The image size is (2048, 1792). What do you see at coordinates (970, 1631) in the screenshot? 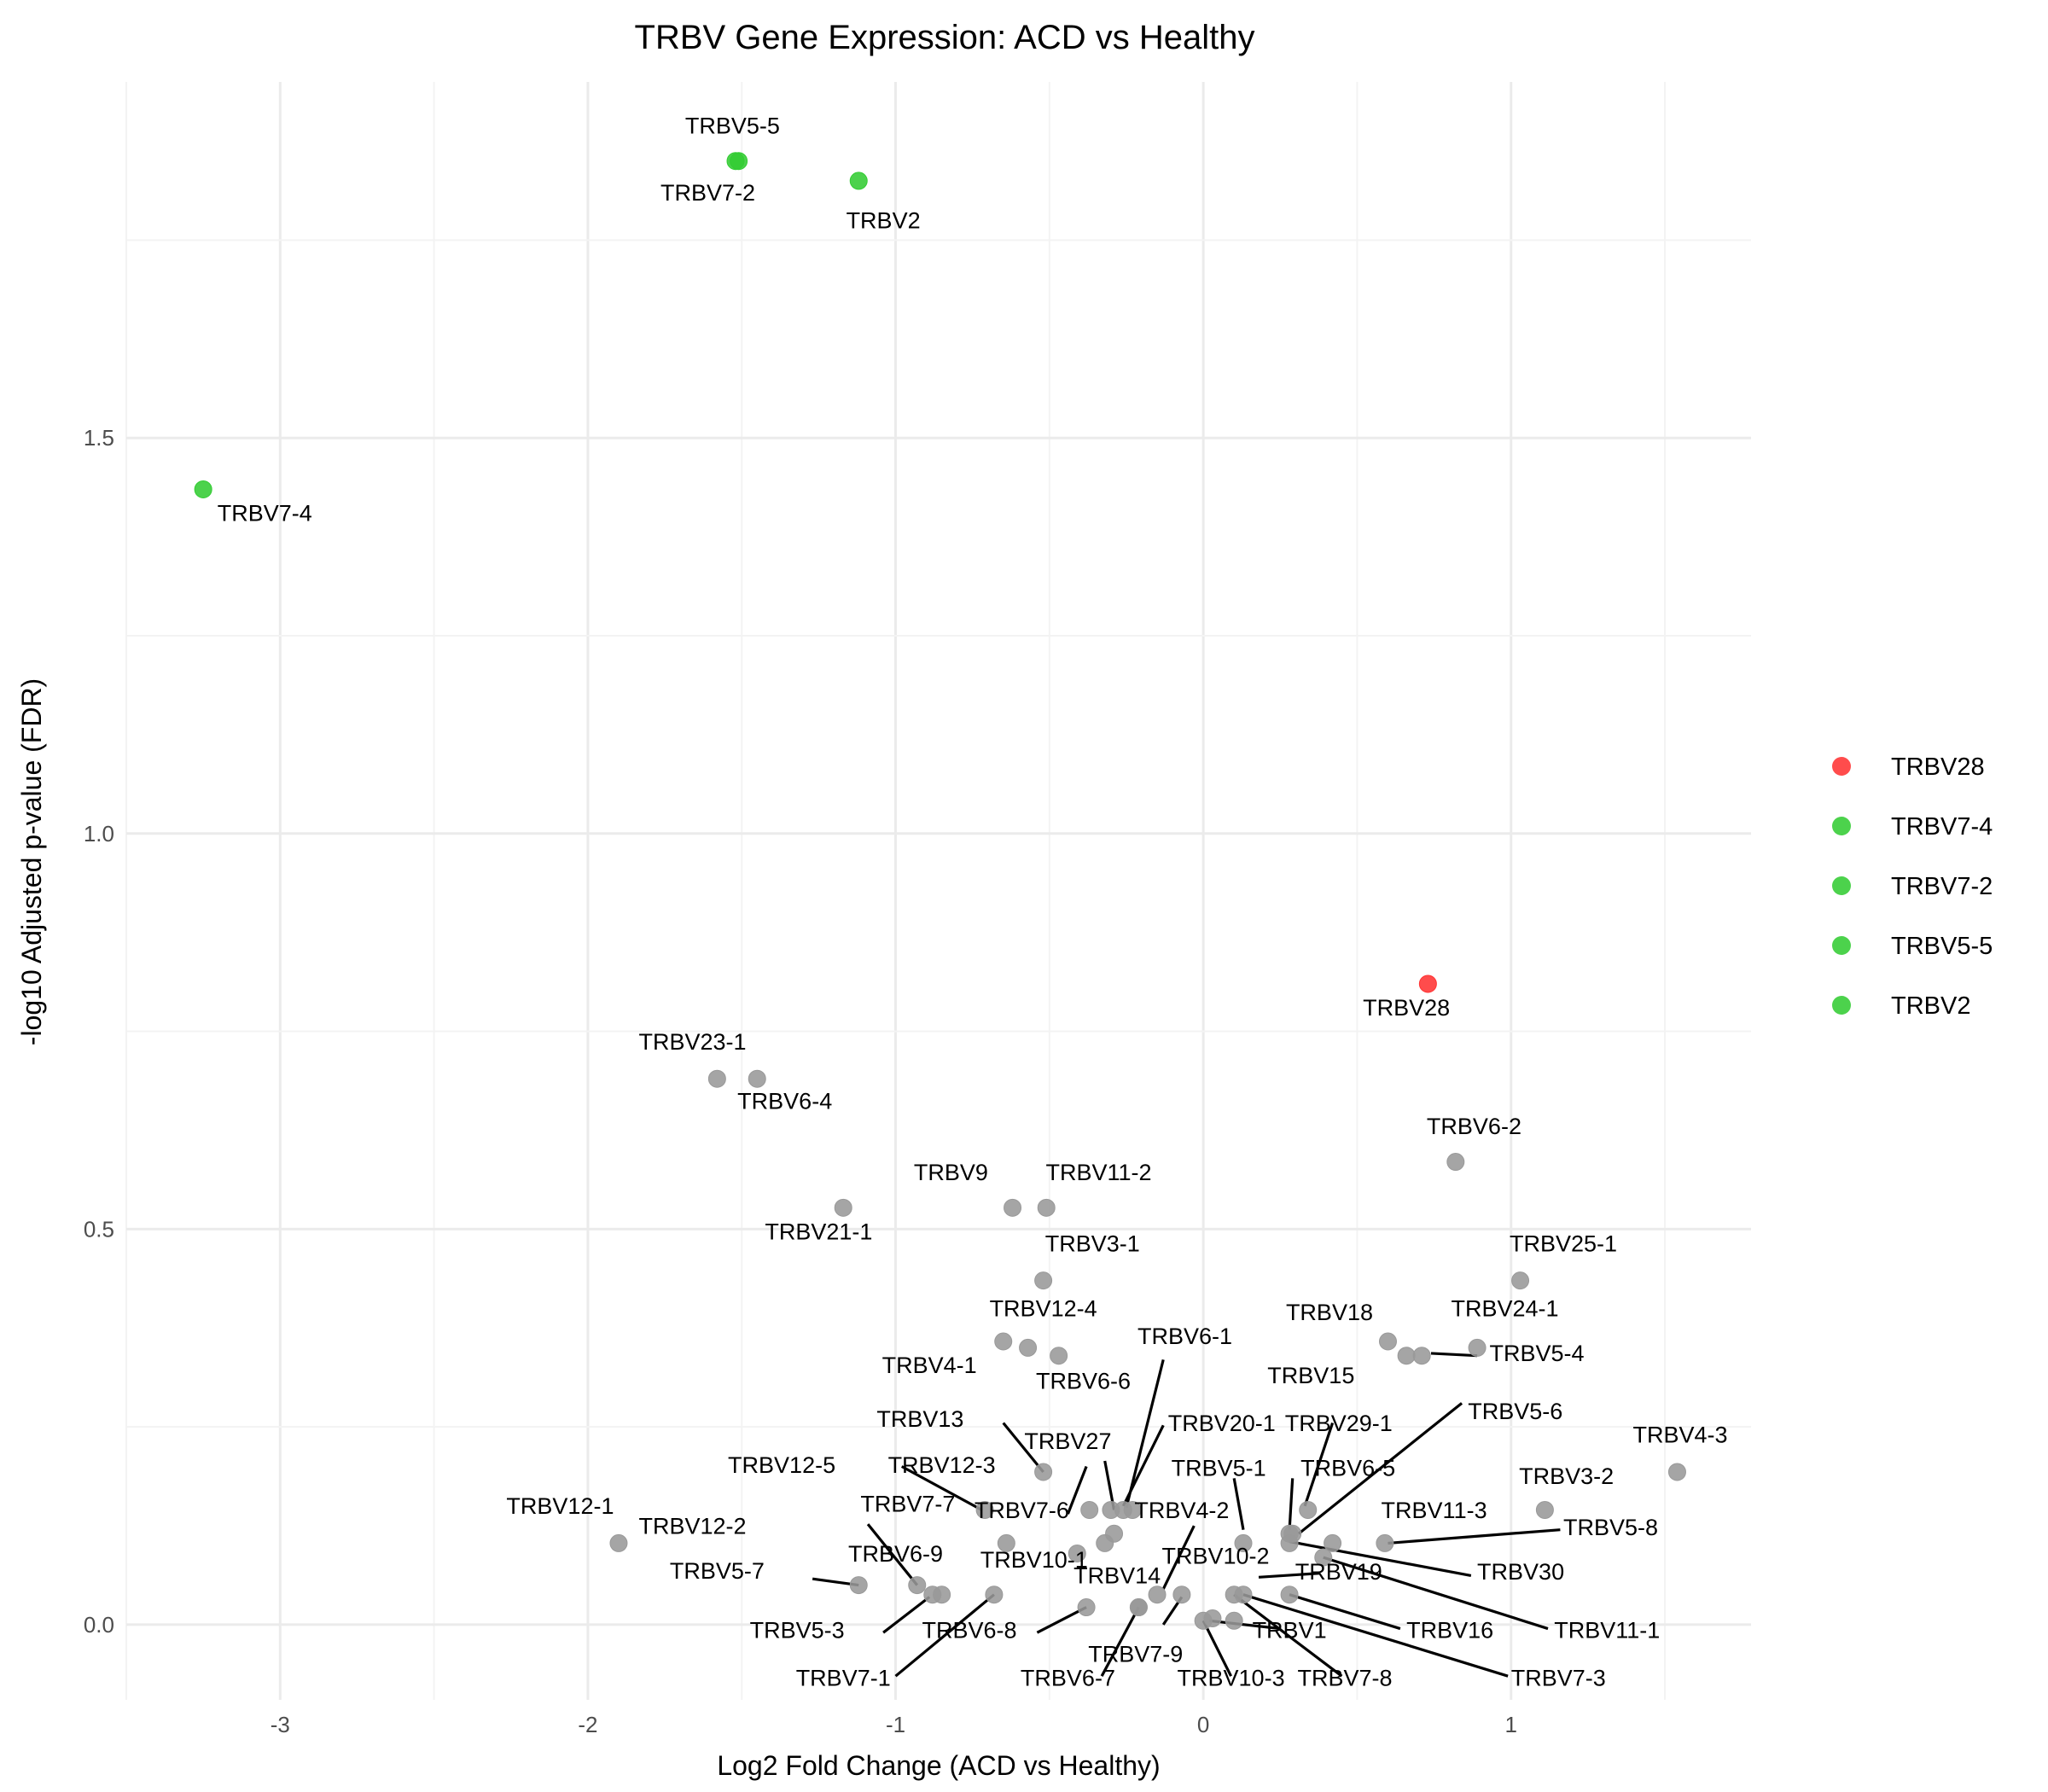
I see `point-label-trbv6-8: TRBV6-8` at bounding box center [970, 1631].